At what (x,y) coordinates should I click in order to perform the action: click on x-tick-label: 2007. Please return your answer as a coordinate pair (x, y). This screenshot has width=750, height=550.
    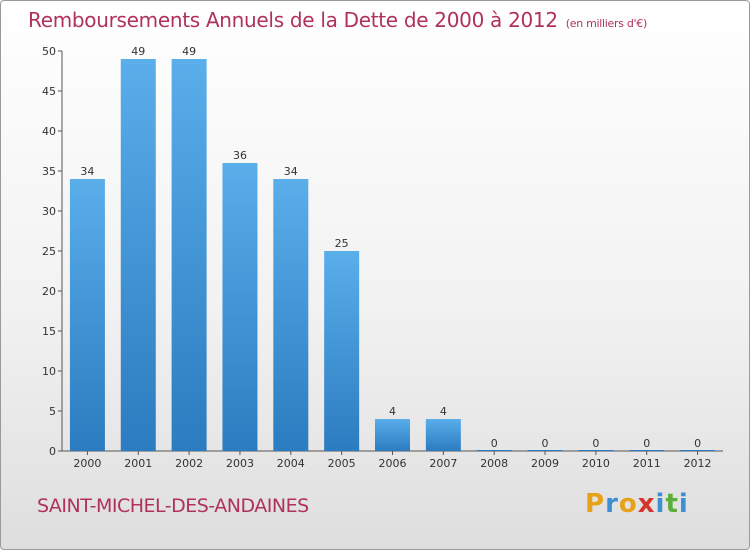
    Looking at the image, I should click on (443, 463).